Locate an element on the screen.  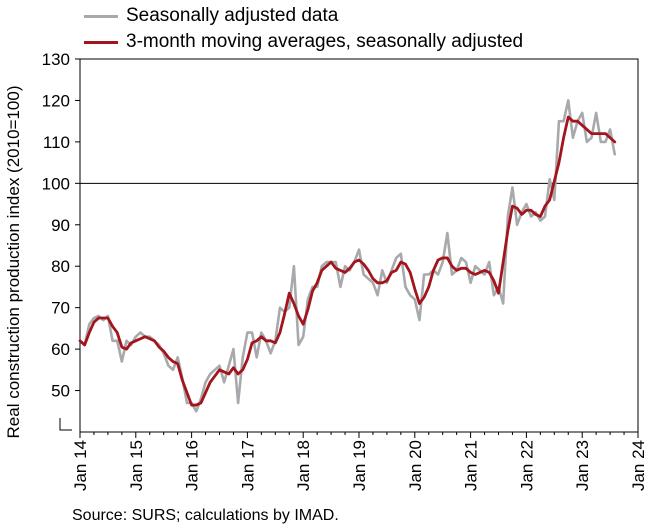
y-tick-label: 90 is located at coordinates (60, 225).